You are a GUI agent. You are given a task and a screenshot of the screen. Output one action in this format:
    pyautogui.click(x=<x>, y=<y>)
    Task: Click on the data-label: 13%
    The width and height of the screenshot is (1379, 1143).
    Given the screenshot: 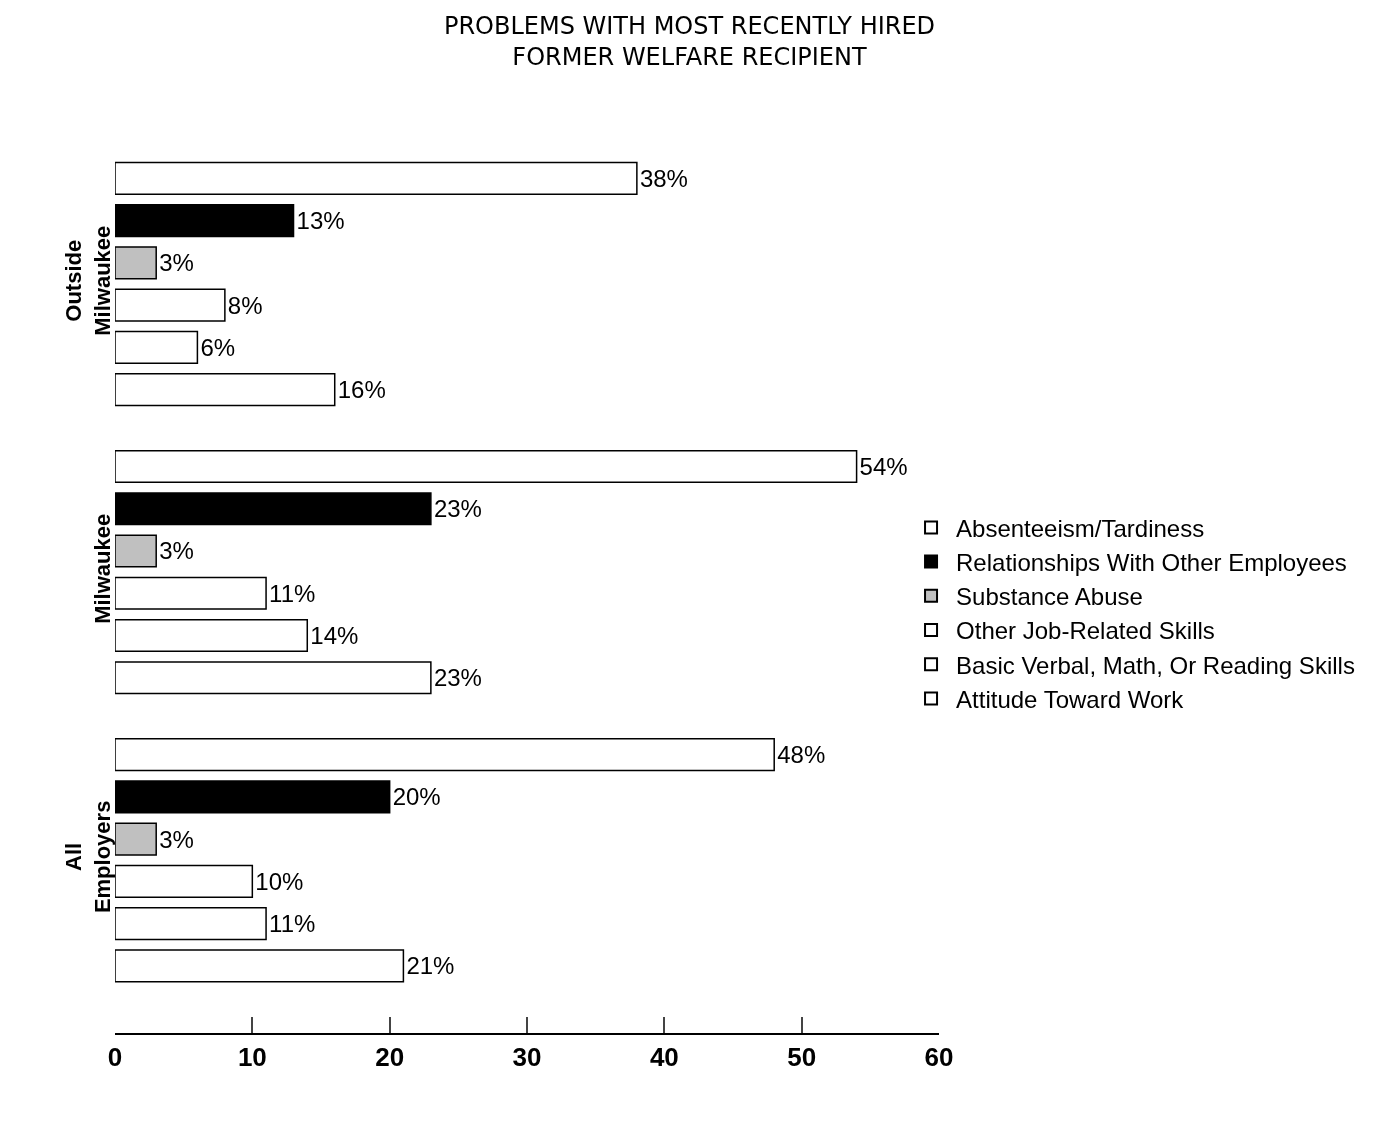 What is the action you would take?
    pyautogui.click(x=320, y=221)
    